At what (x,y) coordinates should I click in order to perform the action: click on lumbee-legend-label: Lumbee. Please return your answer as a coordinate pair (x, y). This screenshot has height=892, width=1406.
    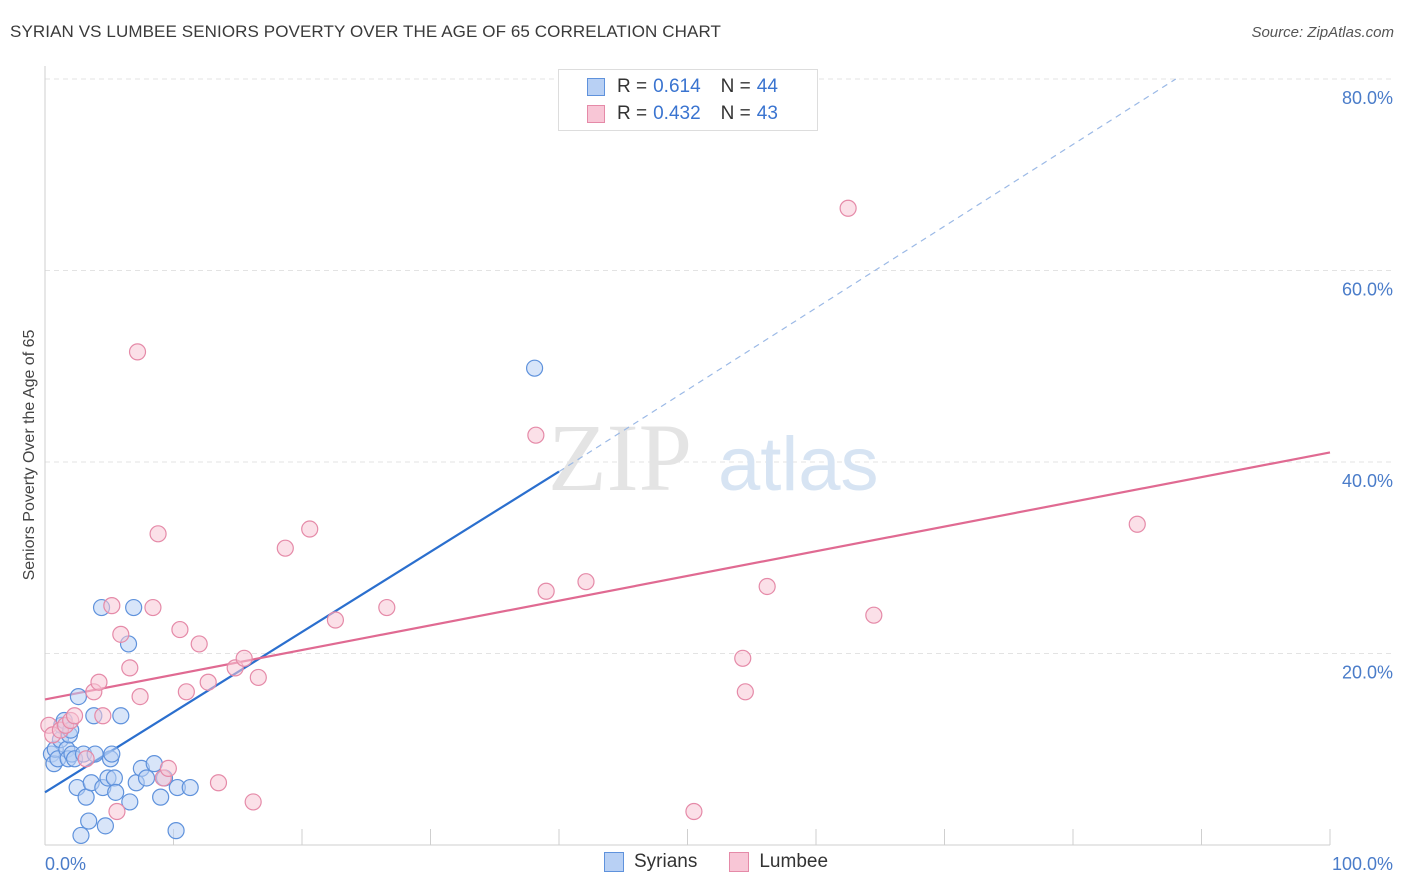
    Looking at the image, I should click on (794, 861).